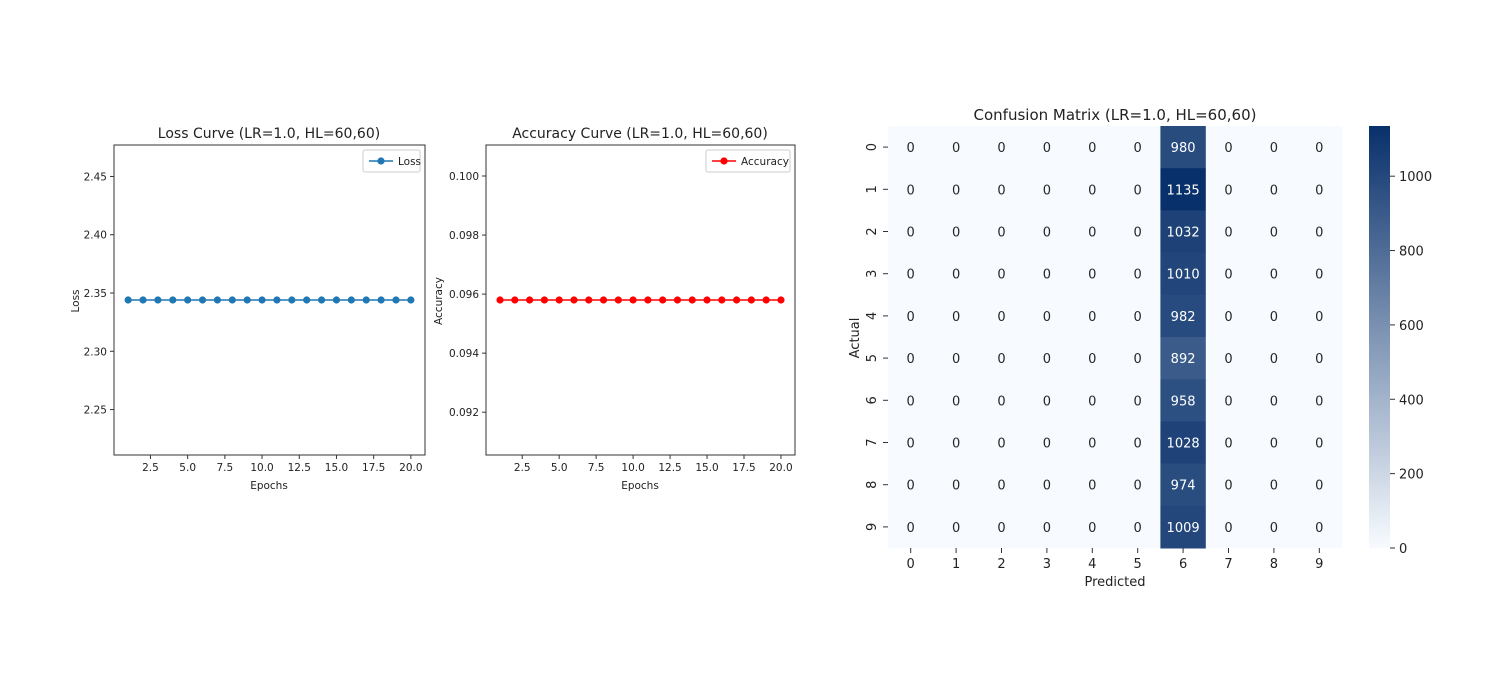 Image resolution: width=1486 pixels, height=676 pixels. I want to click on x-tick-label: 2, so click(1001, 564).